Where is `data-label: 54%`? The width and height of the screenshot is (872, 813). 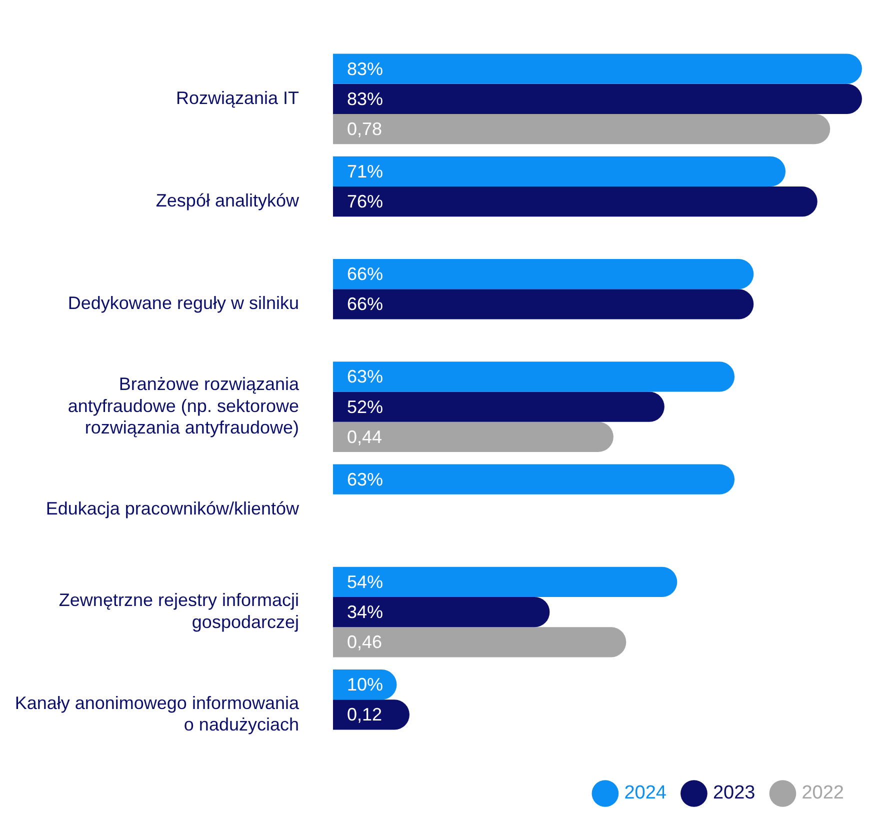 data-label: 54% is located at coordinates (365, 582).